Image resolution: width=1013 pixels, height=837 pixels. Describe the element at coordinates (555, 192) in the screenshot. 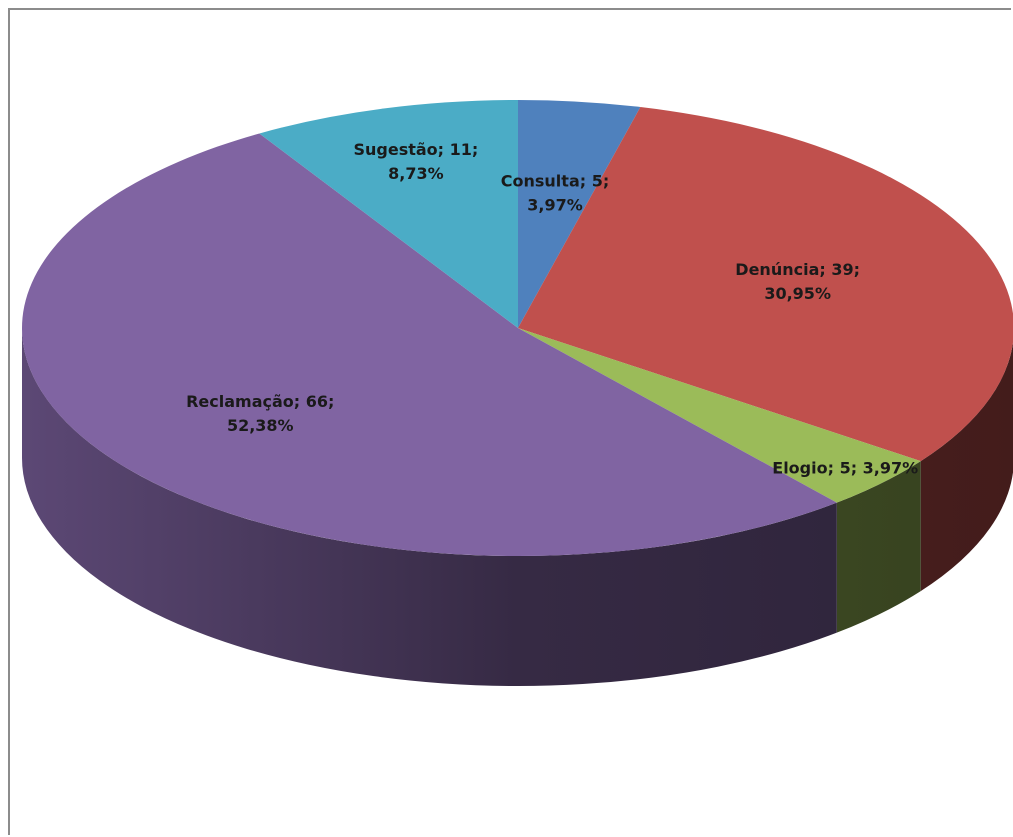

I see `data-label-consulta: Consulta; 5; 3,97%` at that location.